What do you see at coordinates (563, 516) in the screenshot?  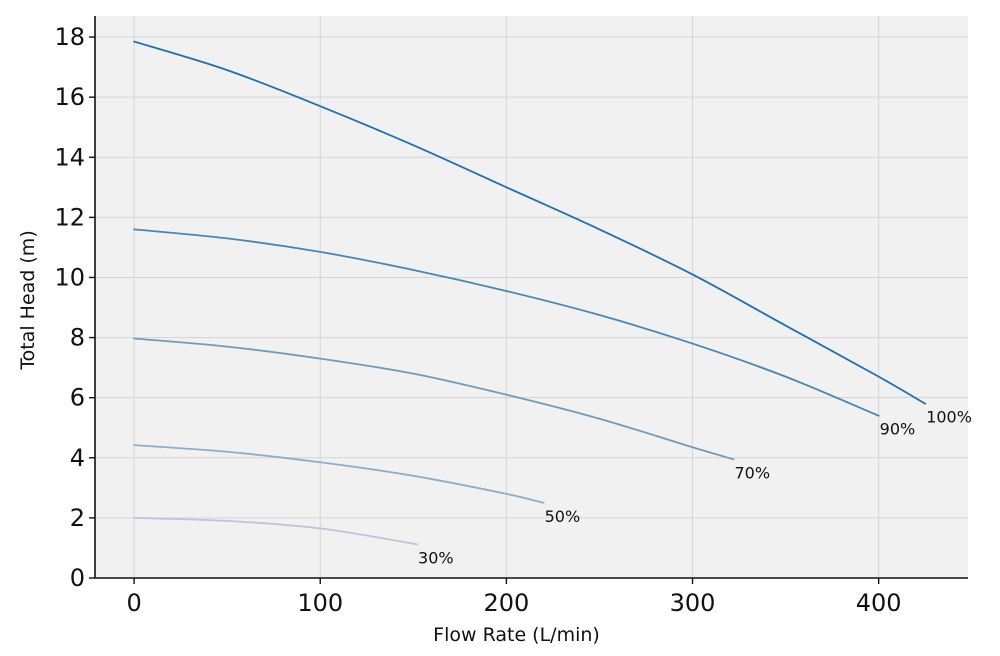 I see `curve-label-50-pct: 50%` at bounding box center [563, 516].